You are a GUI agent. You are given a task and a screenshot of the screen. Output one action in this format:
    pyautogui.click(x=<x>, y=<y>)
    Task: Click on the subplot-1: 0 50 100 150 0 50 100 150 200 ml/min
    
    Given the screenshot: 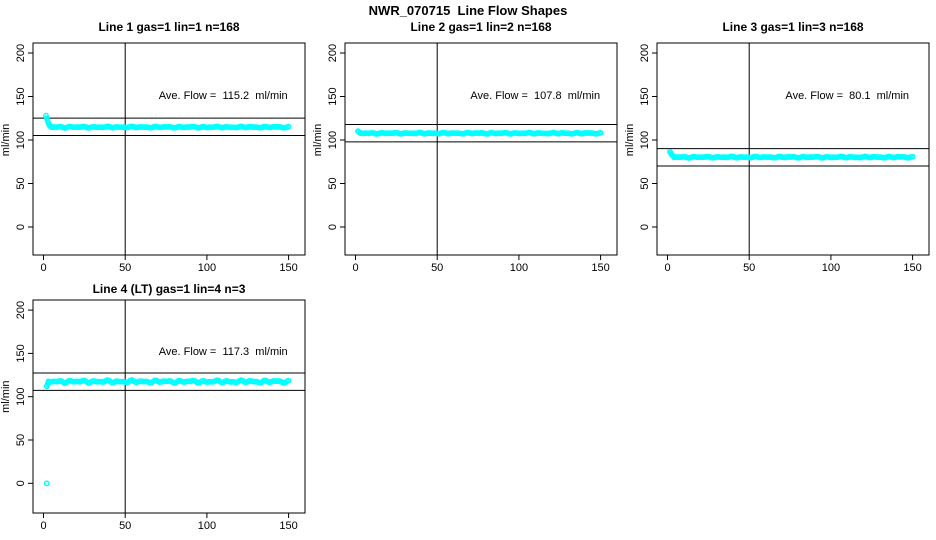 What is the action you would take?
    pyautogui.click(x=153, y=158)
    